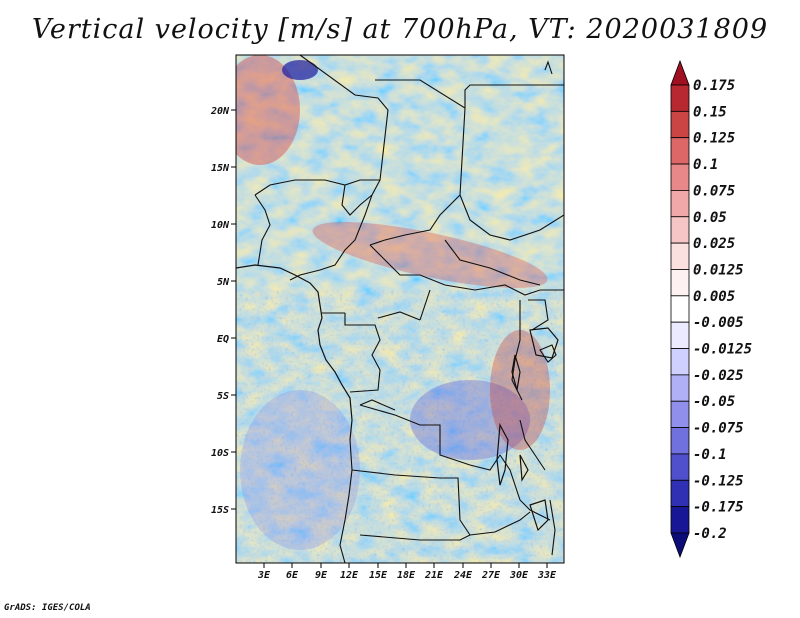 The width and height of the screenshot is (800, 618). Describe the element at coordinates (718, 429) in the screenshot. I see `colorbar-label: -0.075` at that location.